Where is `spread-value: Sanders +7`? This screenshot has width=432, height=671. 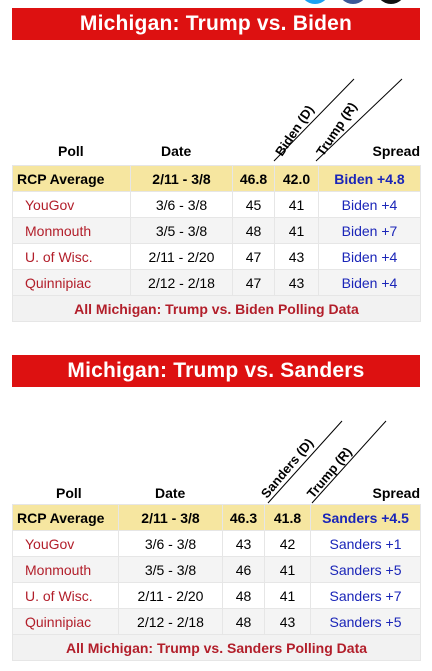
spread-value: Sanders +7 is located at coordinates (365, 595).